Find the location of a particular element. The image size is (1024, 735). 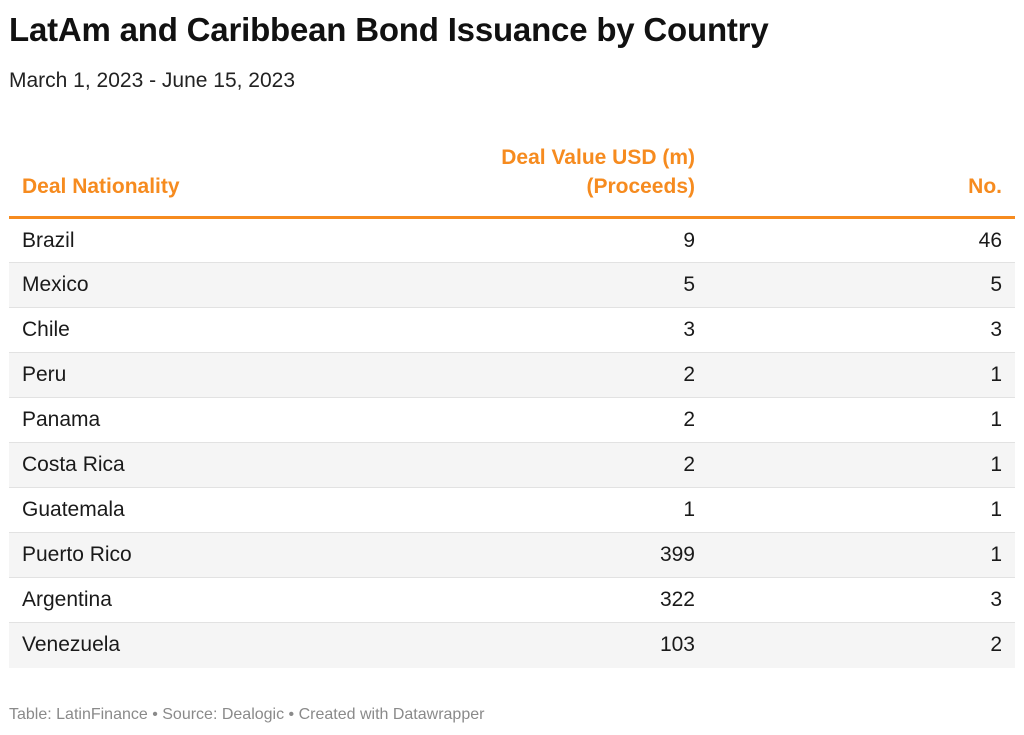

table-row: Brazil 9 46 is located at coordinates (512, 240).